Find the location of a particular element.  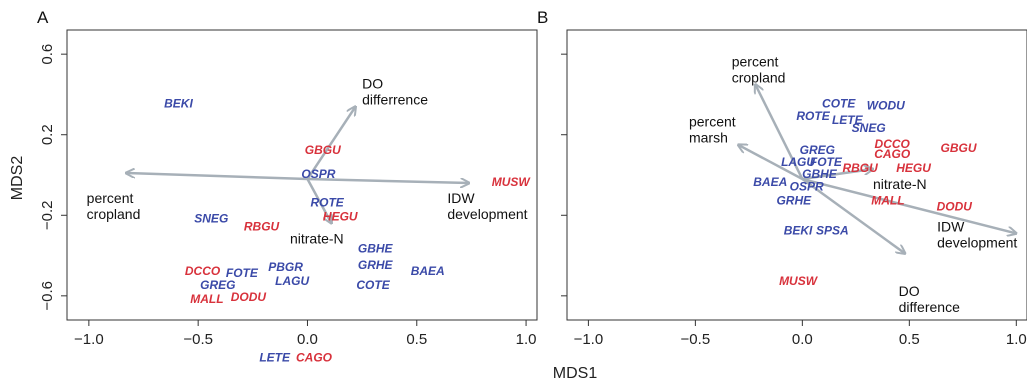

y-tick-label: 0.2 is located at coordinates (47, 134).